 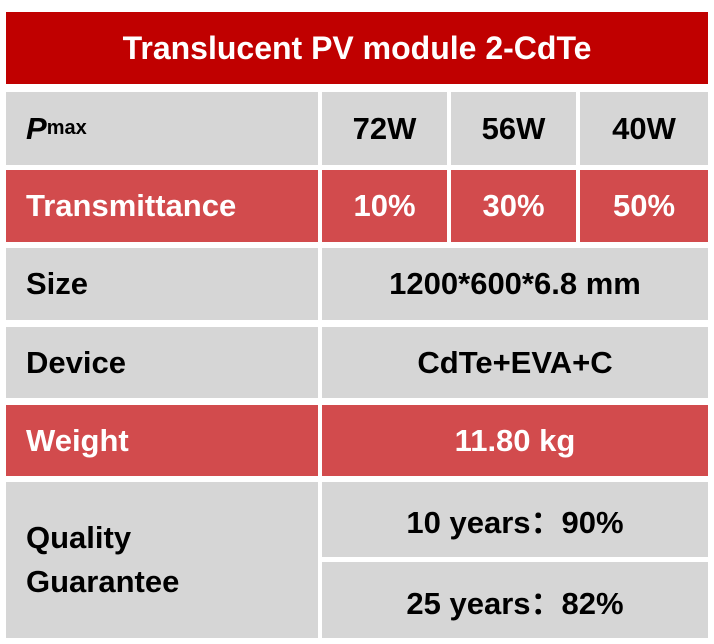 What do you see at coordinates (79, 537) in the screenshot?
I see `label-line: Quality` at bounding box center [79, 537].